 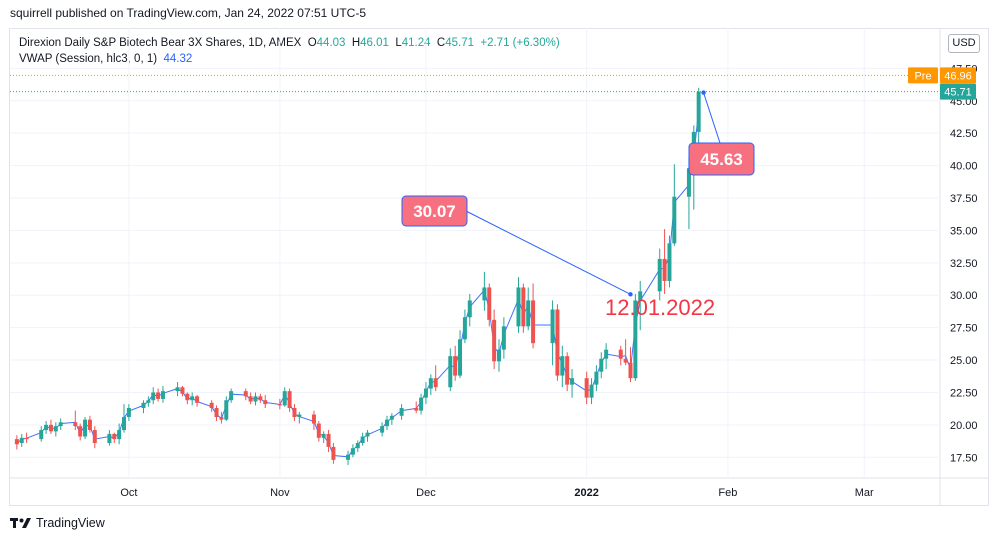 I want to click on tradingview-logo-icon, so click(x=20, y=523).